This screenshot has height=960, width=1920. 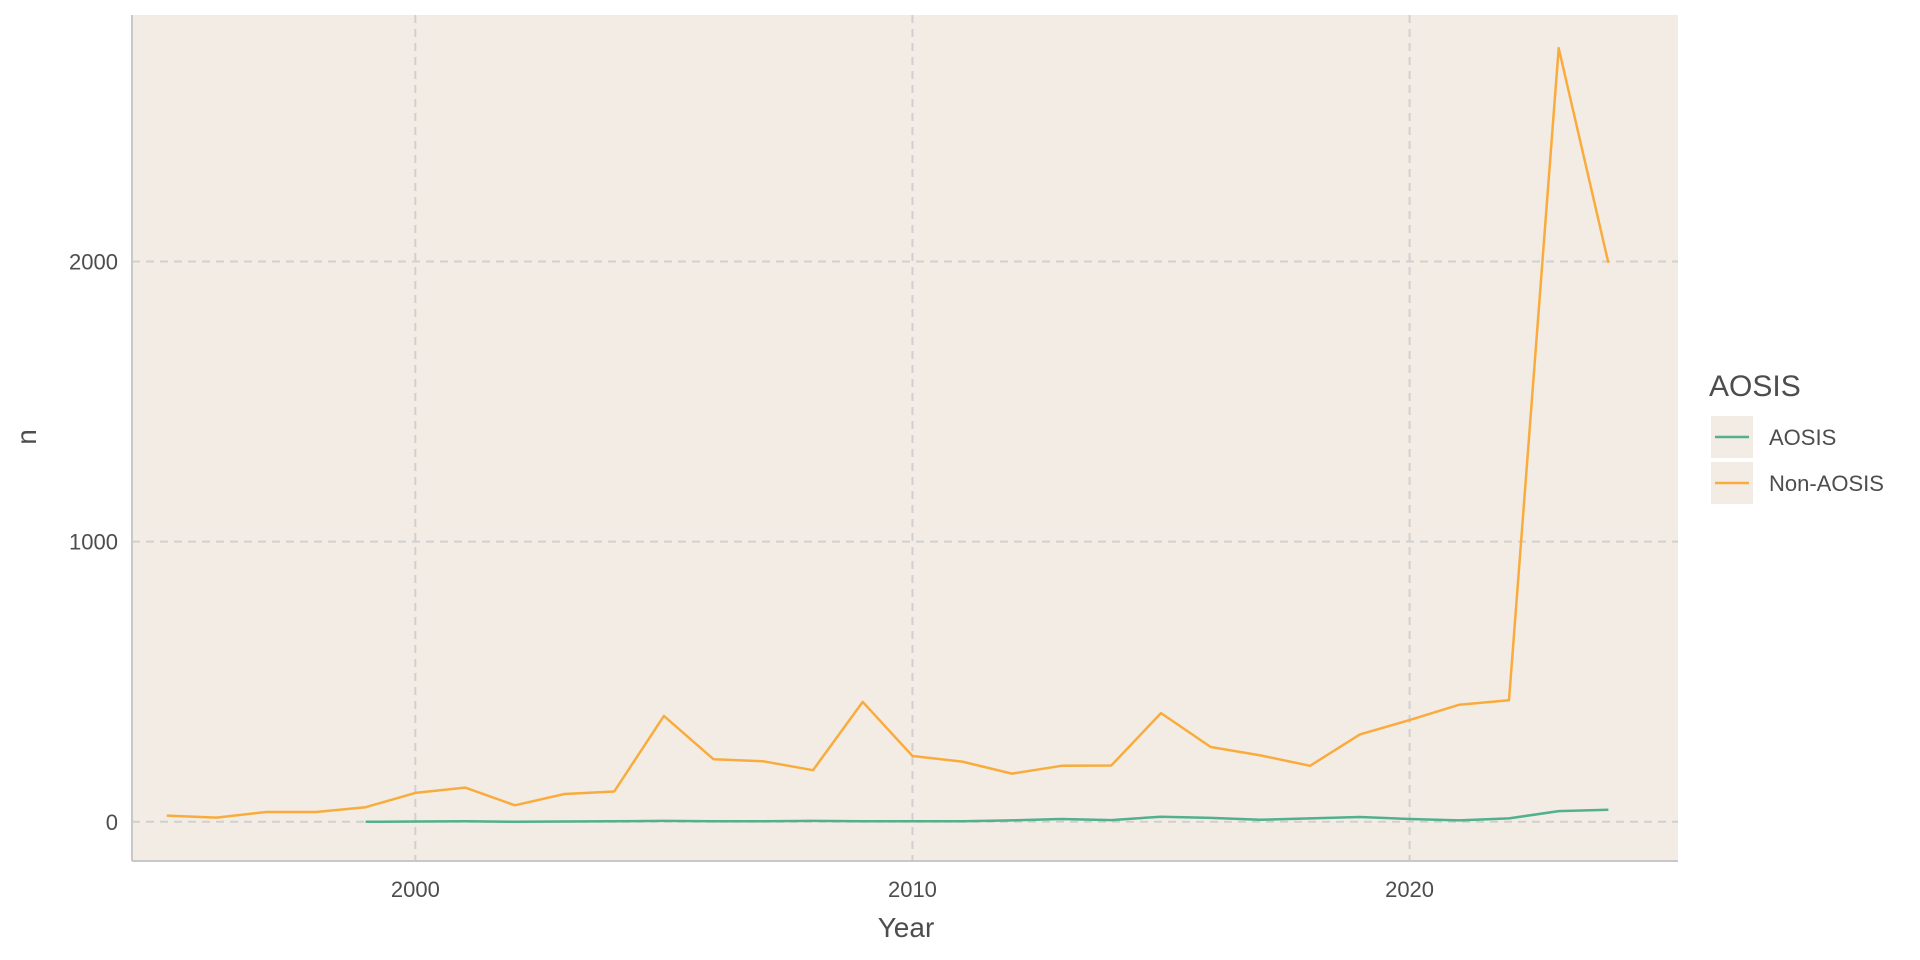 I want to click on x-axis-title: Year, so click(x=906, y=927).